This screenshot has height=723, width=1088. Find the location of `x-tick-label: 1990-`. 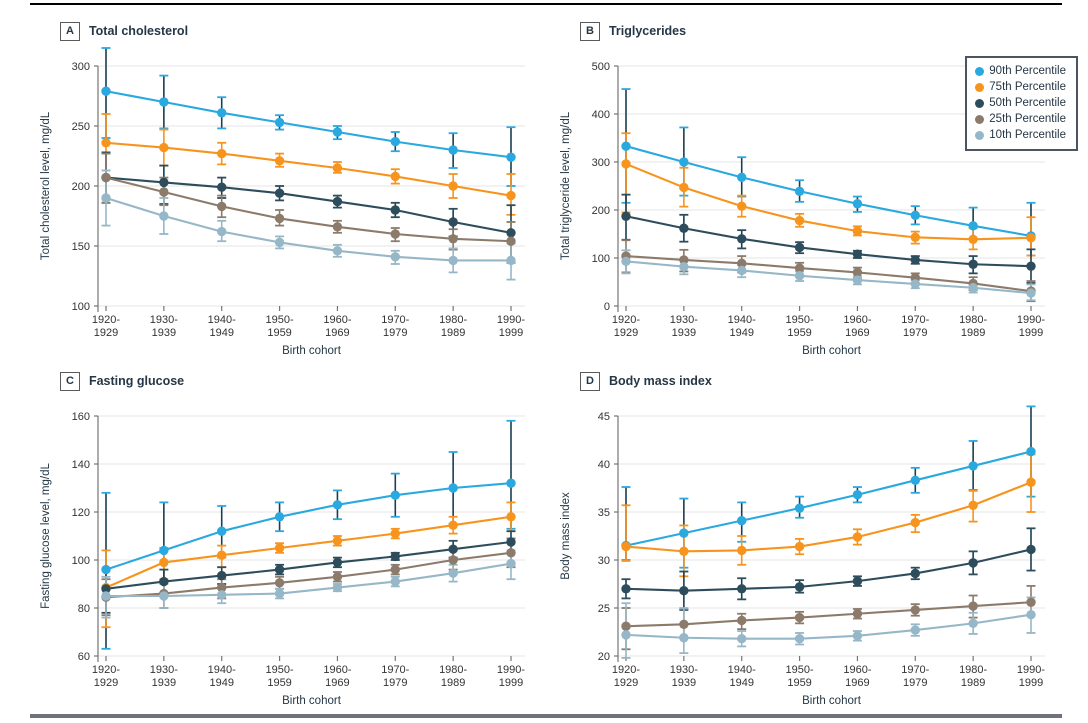

x-tick-label: 1990- is located at coordinates (1031, 670).